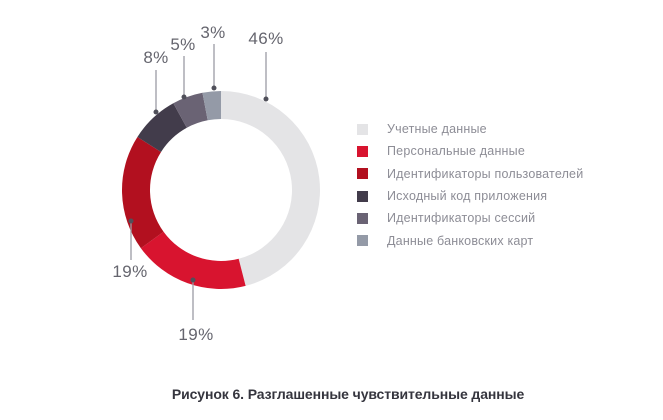 The image size is (663, 420). I want to click on percent-label: 5%, so click(183, 44).